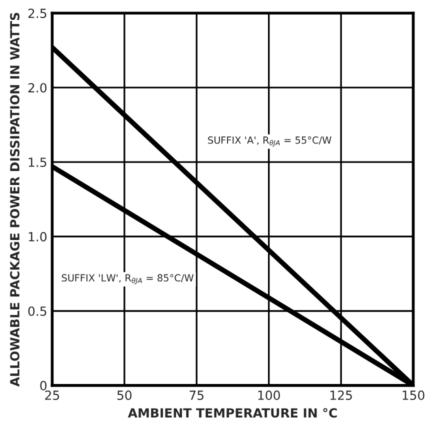 The height and width of the screenshot is (438, 435). Describe the element at coordinates (37, 311) in the screenshot. I see `y-tick-label: 0.5` at that location.